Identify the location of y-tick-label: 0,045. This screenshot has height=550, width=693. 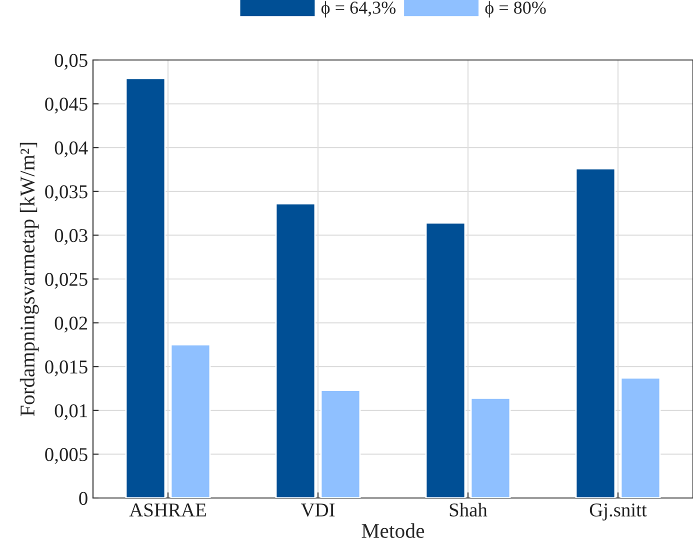
(66, 106).